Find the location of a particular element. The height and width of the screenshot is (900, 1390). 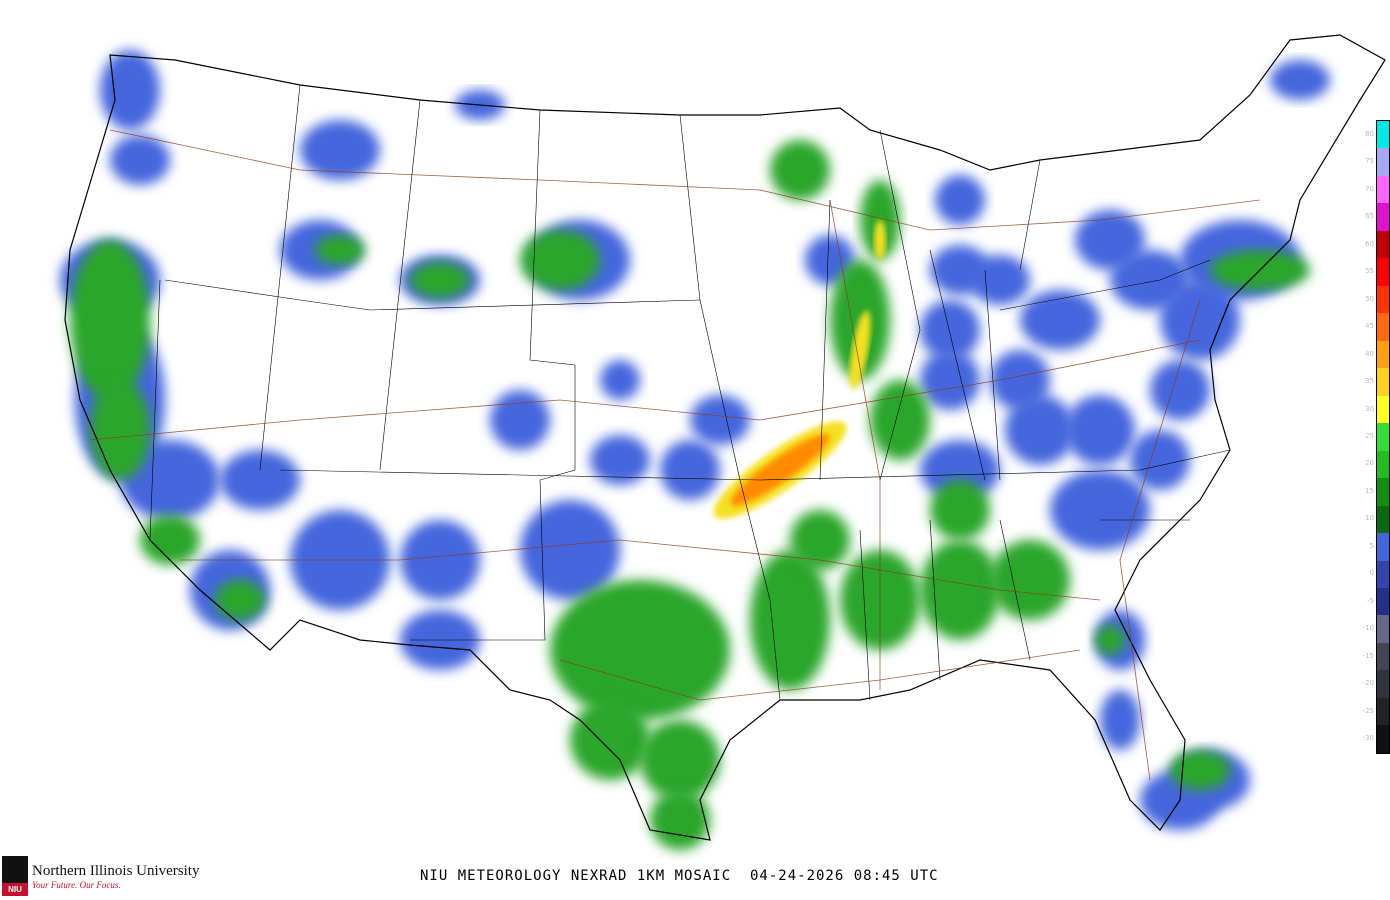

legend-tick-label: 55 is located at coordinates (1369, 271).